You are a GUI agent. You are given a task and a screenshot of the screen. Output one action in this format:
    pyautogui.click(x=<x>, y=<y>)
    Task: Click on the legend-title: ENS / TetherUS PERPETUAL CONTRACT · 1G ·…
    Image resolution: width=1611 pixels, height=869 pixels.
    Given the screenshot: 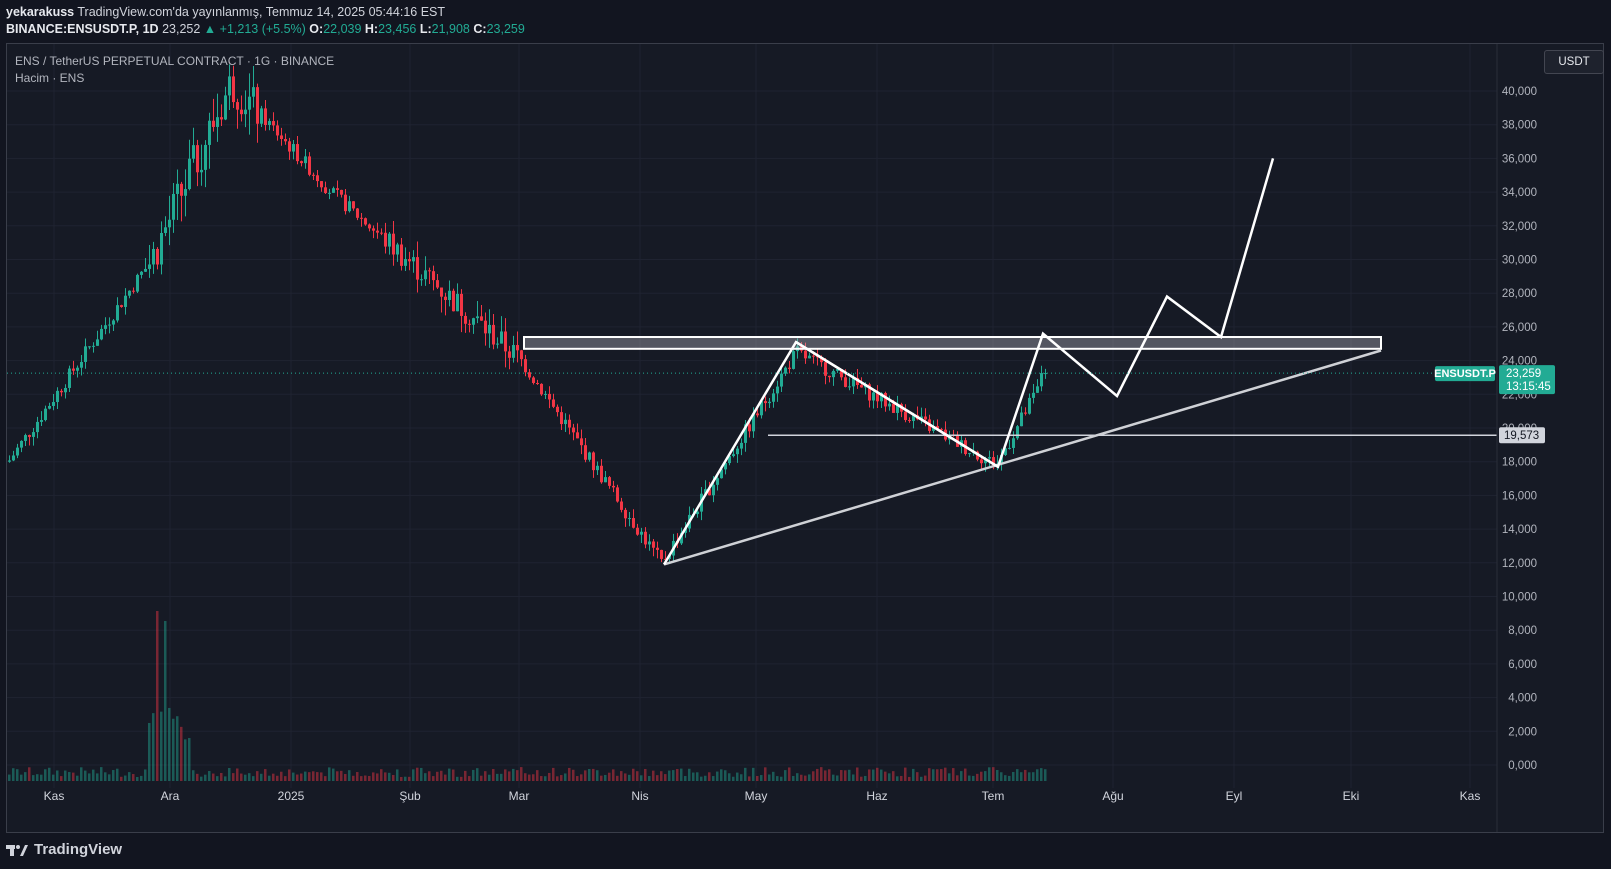 What is the action you would take?
    pyautogui.click(x=175, y=61)
    